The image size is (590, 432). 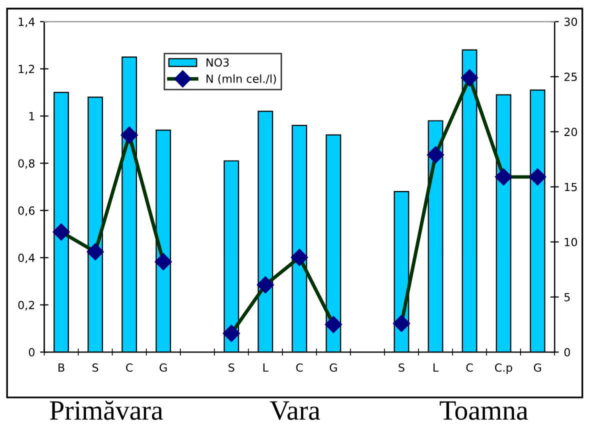 I want to click on y-tick-label: 0,2, so click(x=26, y=305).